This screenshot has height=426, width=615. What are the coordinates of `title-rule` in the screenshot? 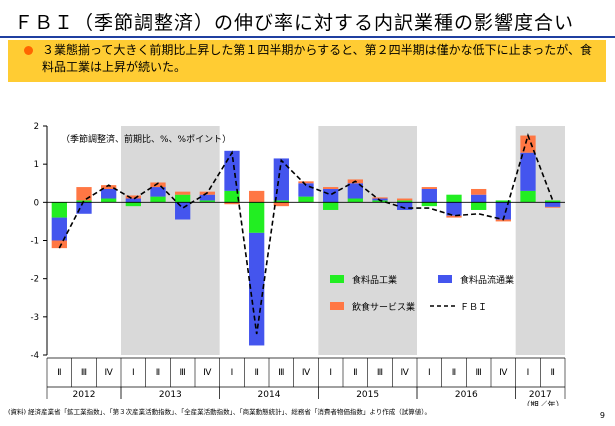 It's located at (307, 37).